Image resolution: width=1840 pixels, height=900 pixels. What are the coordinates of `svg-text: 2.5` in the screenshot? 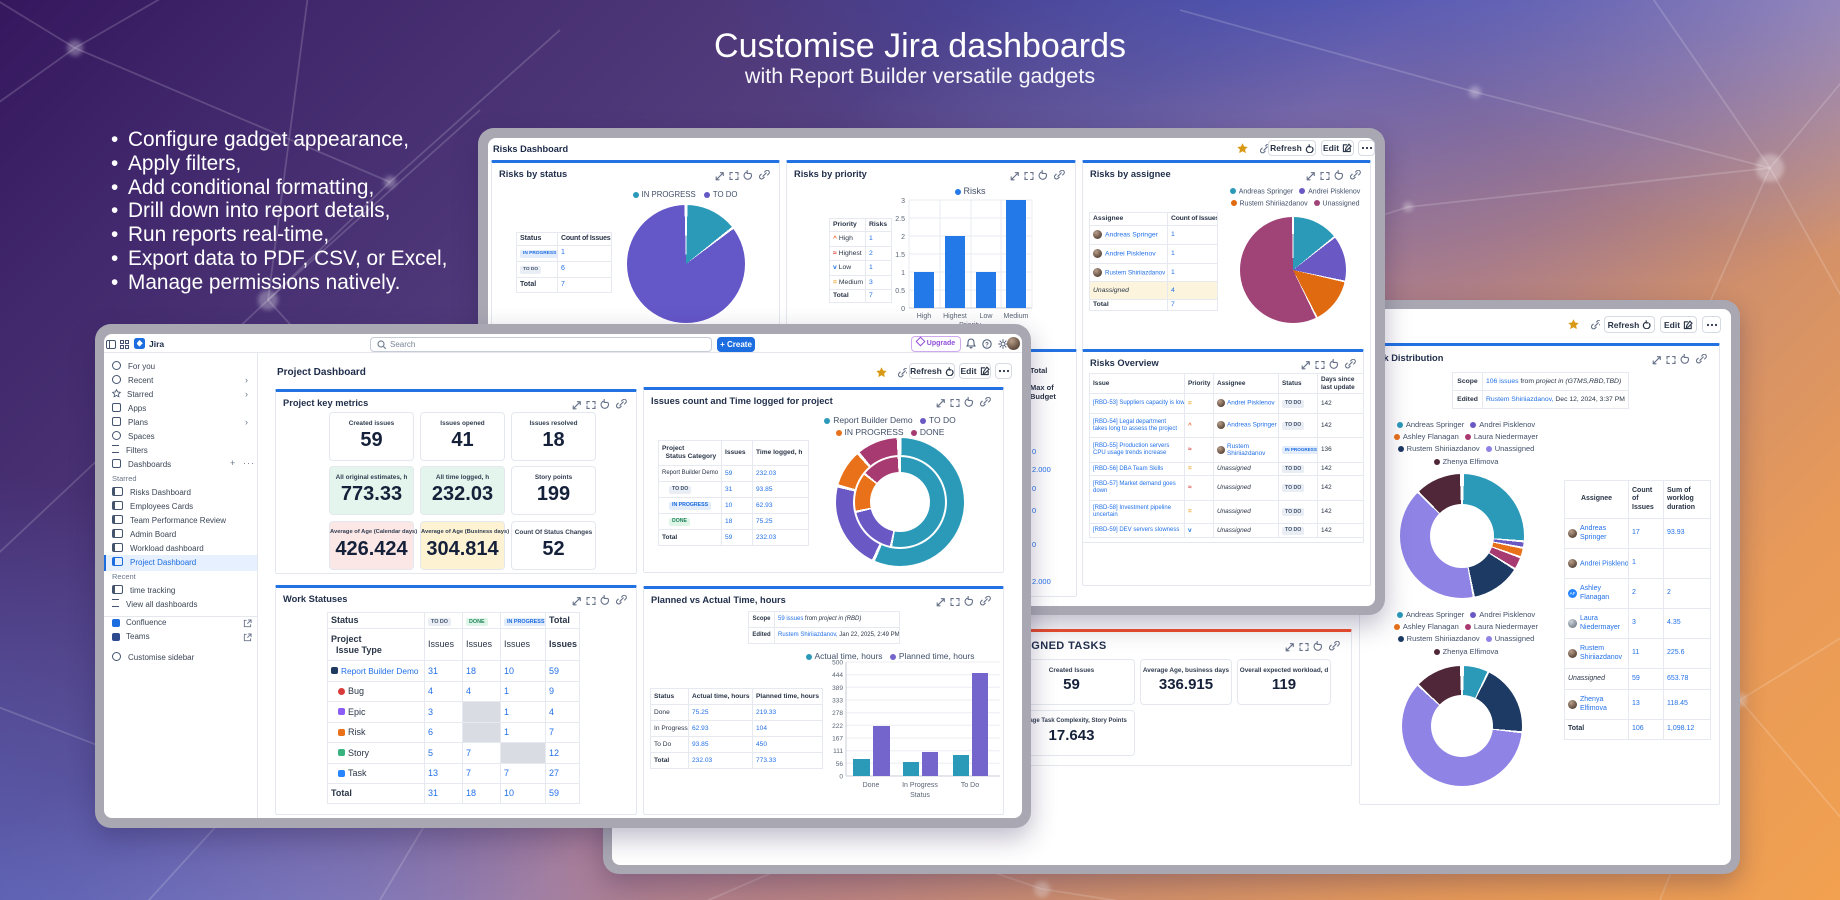 It's located at (900, 219).